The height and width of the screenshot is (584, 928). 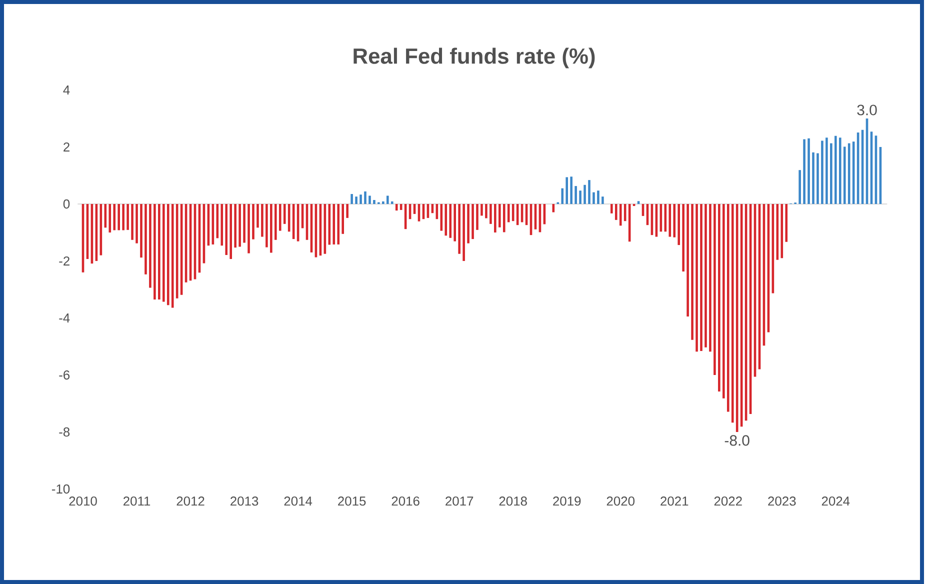 I want to click on x-tick-label: 2021, so click(x=674, y=501).